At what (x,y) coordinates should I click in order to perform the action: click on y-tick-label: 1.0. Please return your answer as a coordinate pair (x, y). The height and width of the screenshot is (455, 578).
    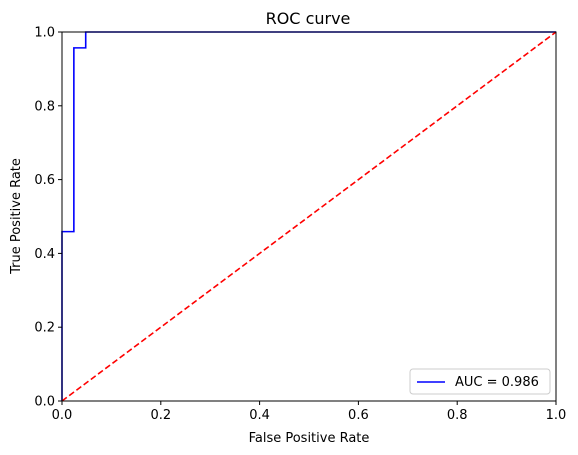
    Looking at the image, I should click on (44, 33).